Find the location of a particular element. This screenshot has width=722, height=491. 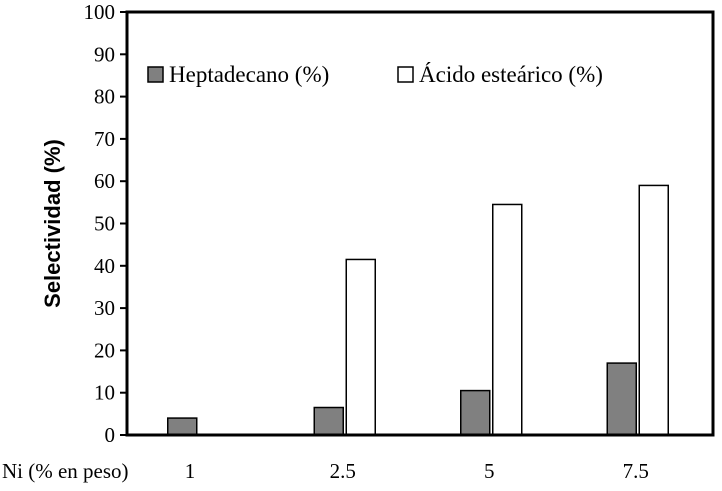

x-tick-label: 5 is located at coordinates (489, 471).